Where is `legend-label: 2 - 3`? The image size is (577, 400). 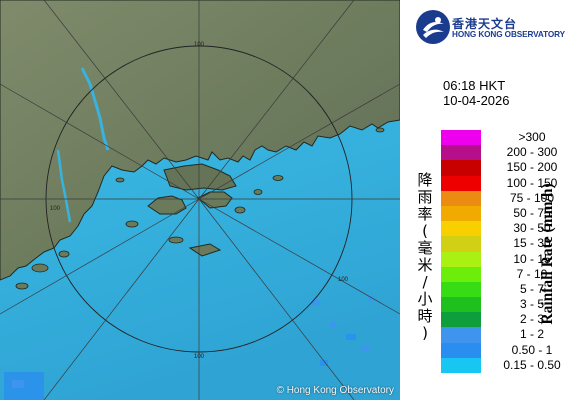
legend-label: 2 - 3 is located at coordinates (531, 319).